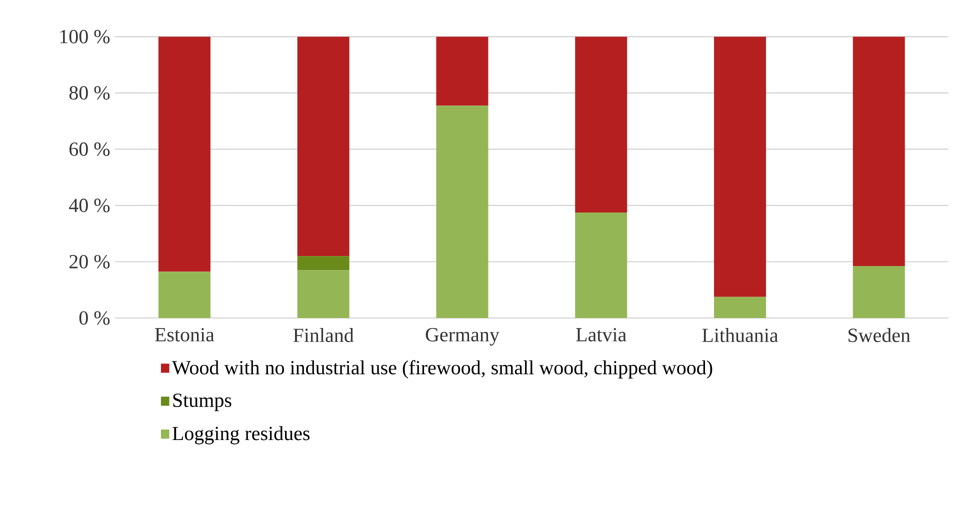 The image size is (957, 513). I want to click on y-tick-label: 20 %, so click(90, 261).